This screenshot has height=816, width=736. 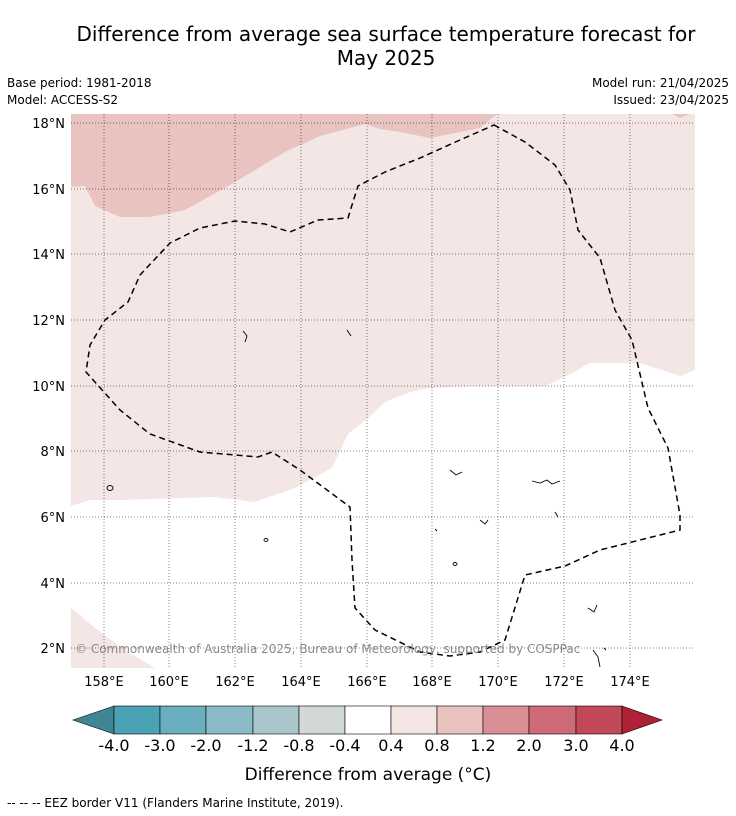 What do you see at coordinates (48, 255) in the screenshot?
I see `lat-label: 14°N` at bounding box center [48, 255].